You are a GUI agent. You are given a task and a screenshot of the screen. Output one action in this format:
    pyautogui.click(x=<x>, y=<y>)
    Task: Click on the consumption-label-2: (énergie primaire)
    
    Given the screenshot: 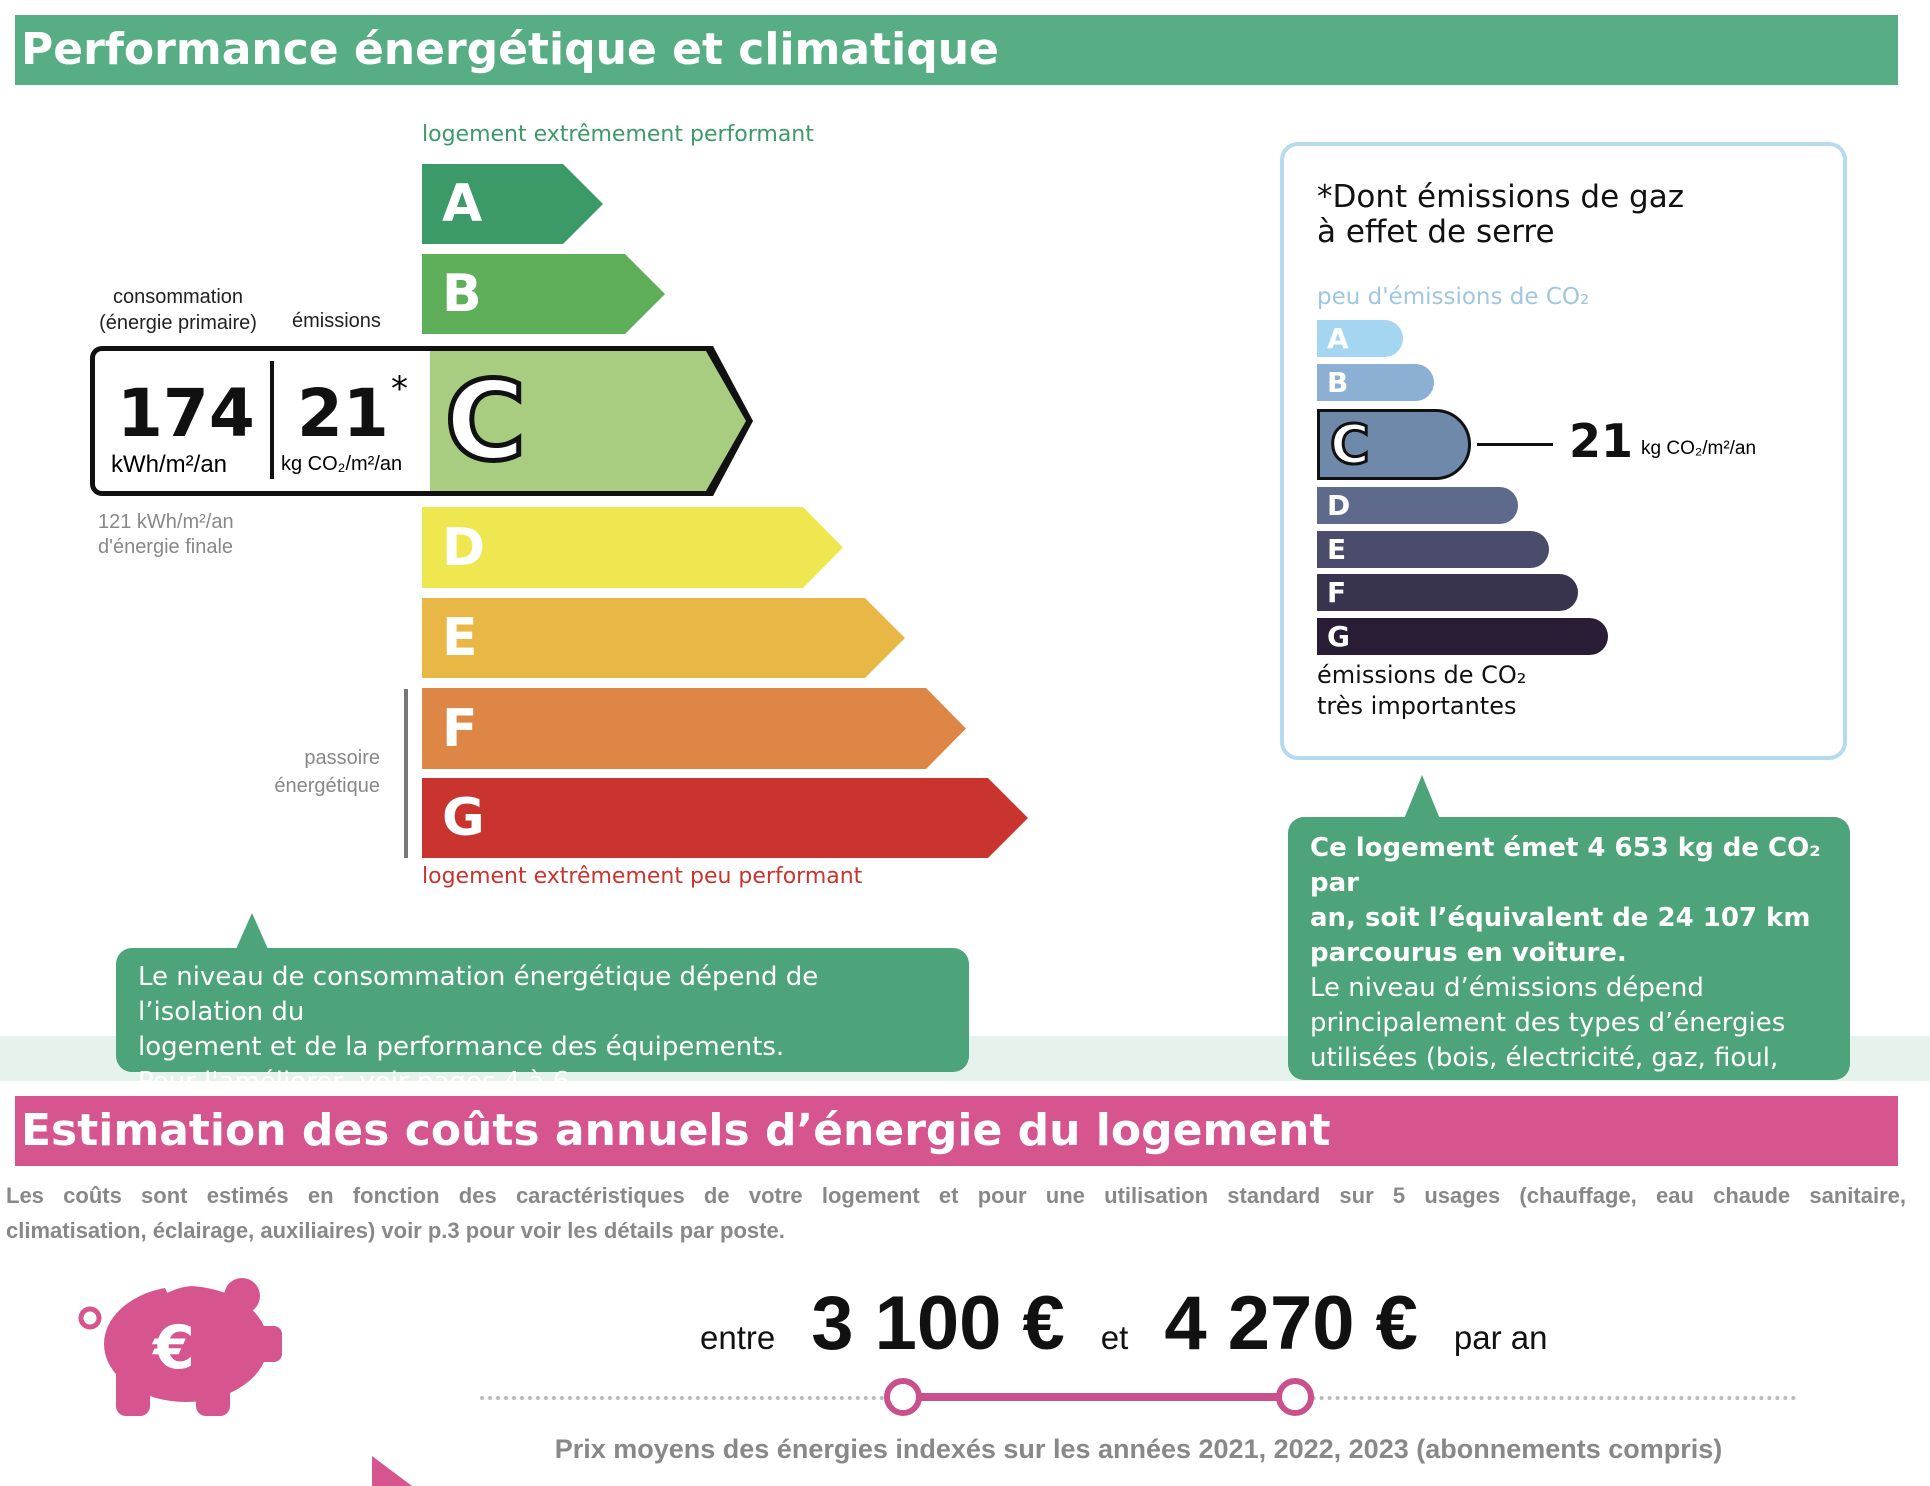 What is the action you would take?
    pyautogui.click(x=178, y=323)
    